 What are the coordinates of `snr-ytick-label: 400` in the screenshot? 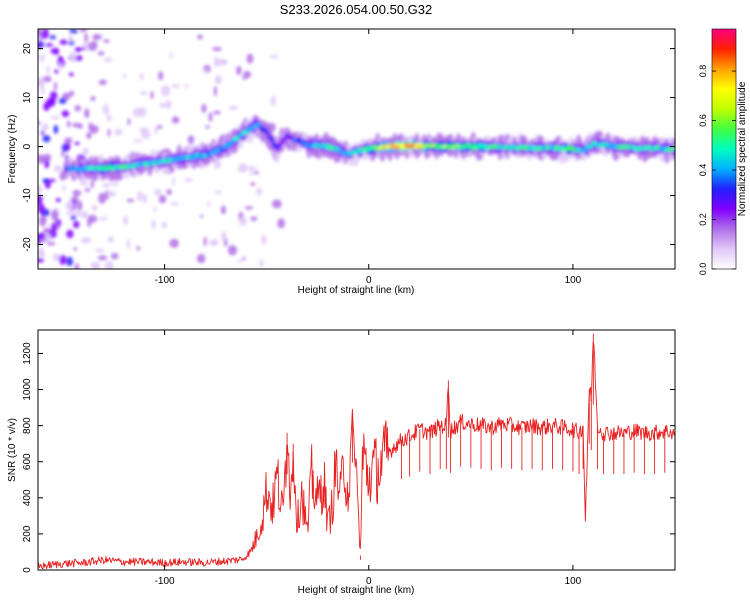 It's located at (27, 497).